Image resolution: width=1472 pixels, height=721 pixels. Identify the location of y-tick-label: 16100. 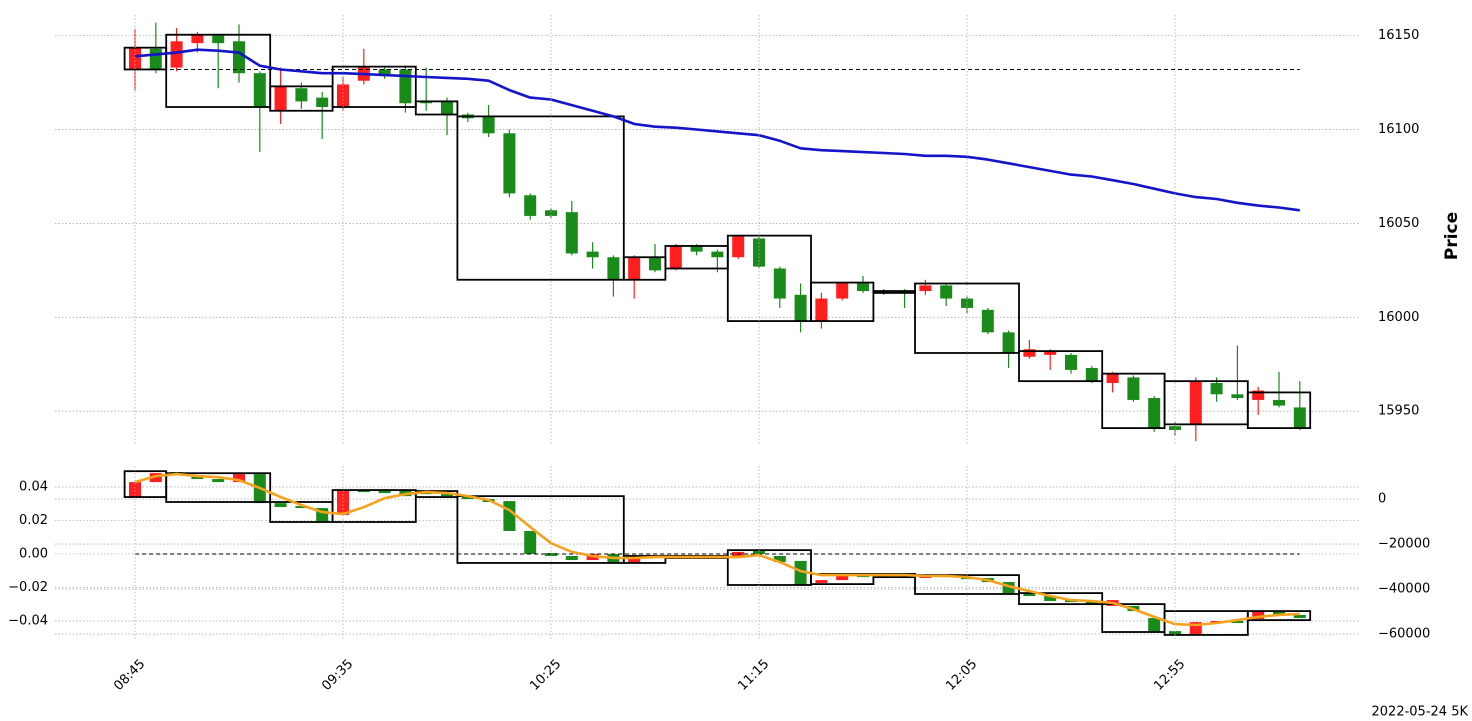
(1398, 129).